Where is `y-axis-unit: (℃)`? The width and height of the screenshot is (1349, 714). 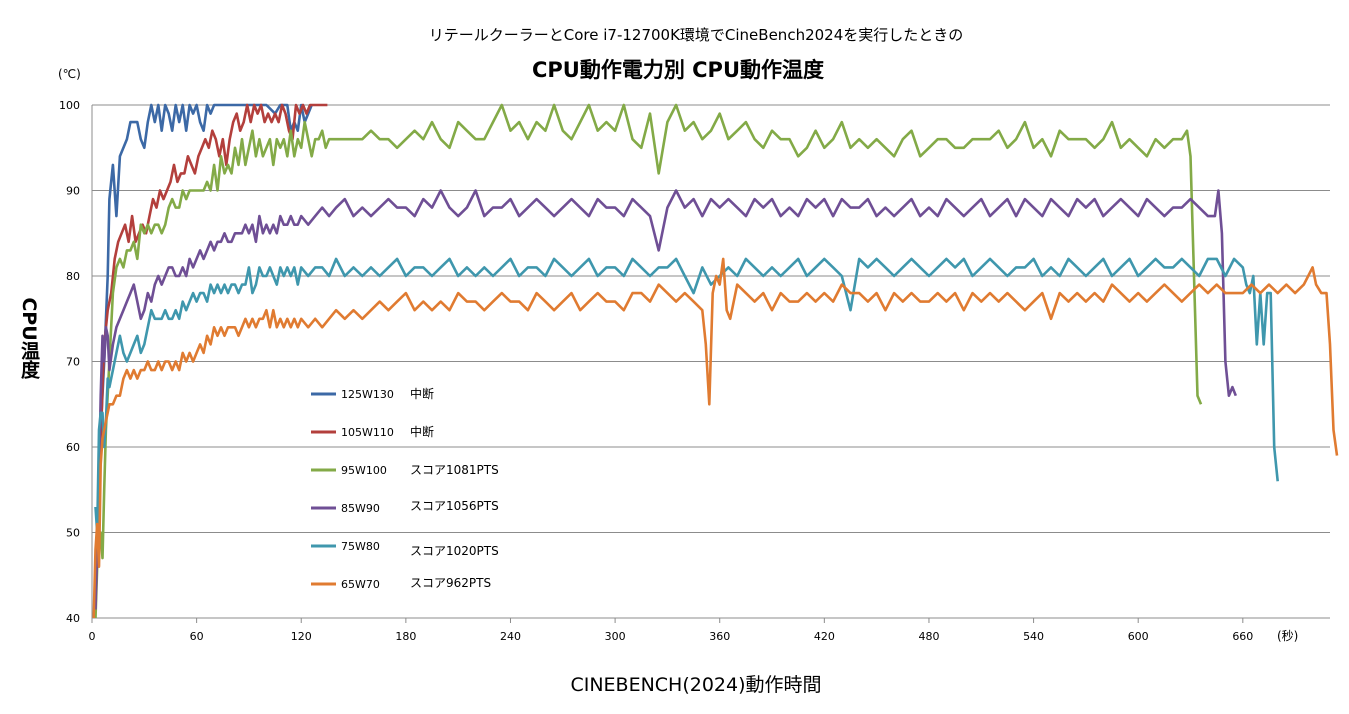
y-axis-unit: (℃) is located at coordinates (69, 74).